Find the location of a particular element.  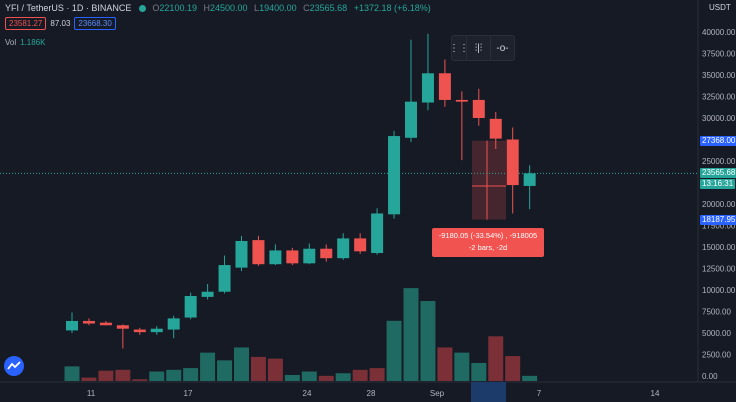

time-axis-tick: Sep is located at coordinates (437, 393).